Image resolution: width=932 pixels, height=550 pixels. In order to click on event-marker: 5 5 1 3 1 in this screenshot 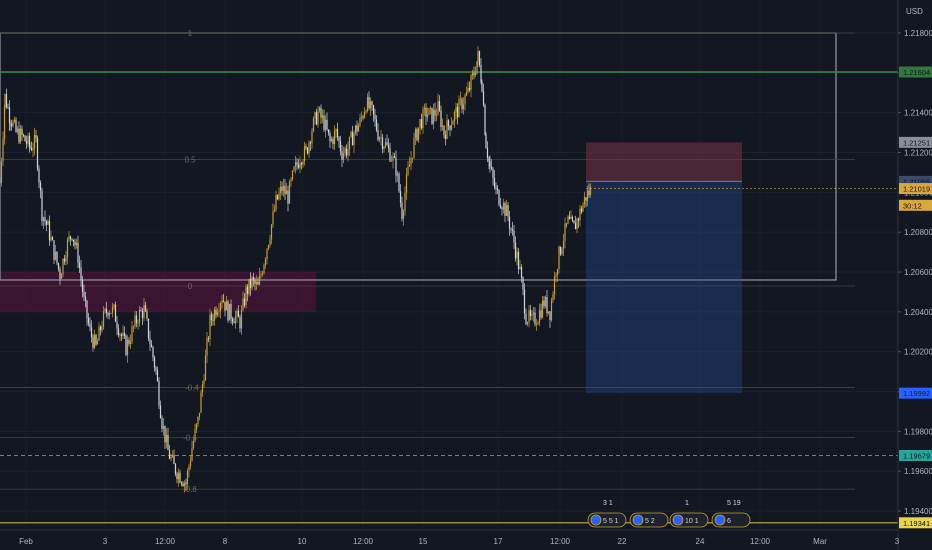, I will do `click(607, 514)`.